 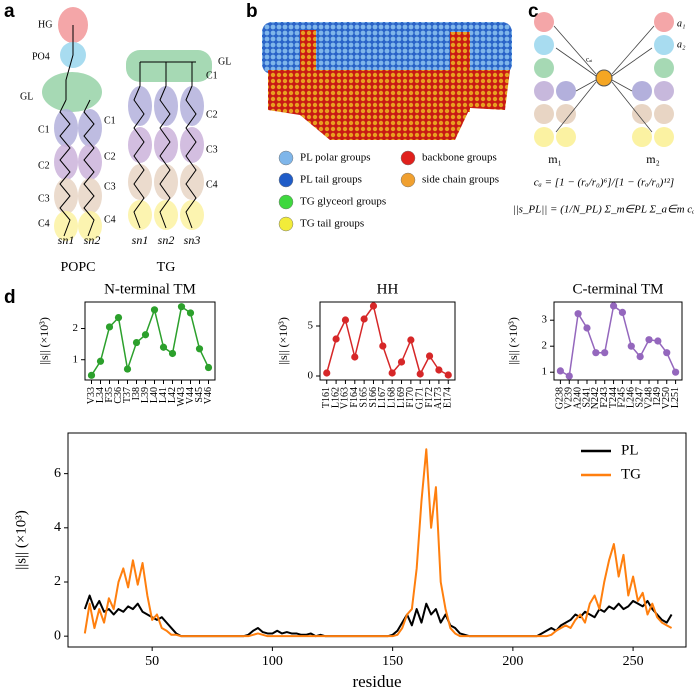 What do you see at coordinates (604, 183) in the screenshot?
I see `formula: cₐ = [1 − (rₐ/r₀)⁶]/[1 − (rₐ/r₀)¹²]` at bounding box center [604, 183].